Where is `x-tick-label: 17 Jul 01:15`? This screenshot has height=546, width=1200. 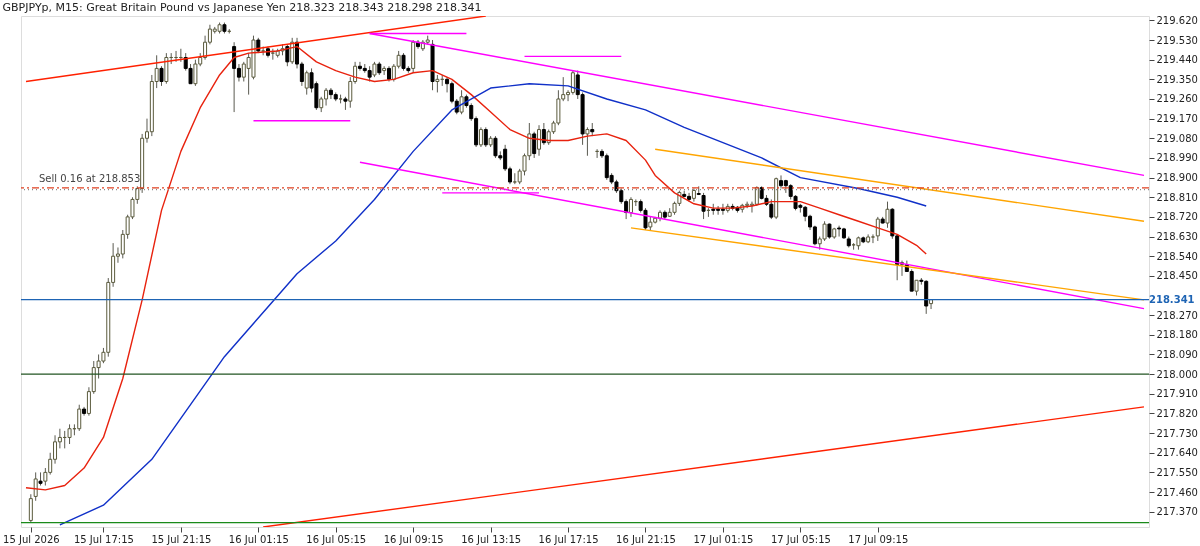 x-tick-label: 17 Jul 01:15 is located at coordinates (723, 539).